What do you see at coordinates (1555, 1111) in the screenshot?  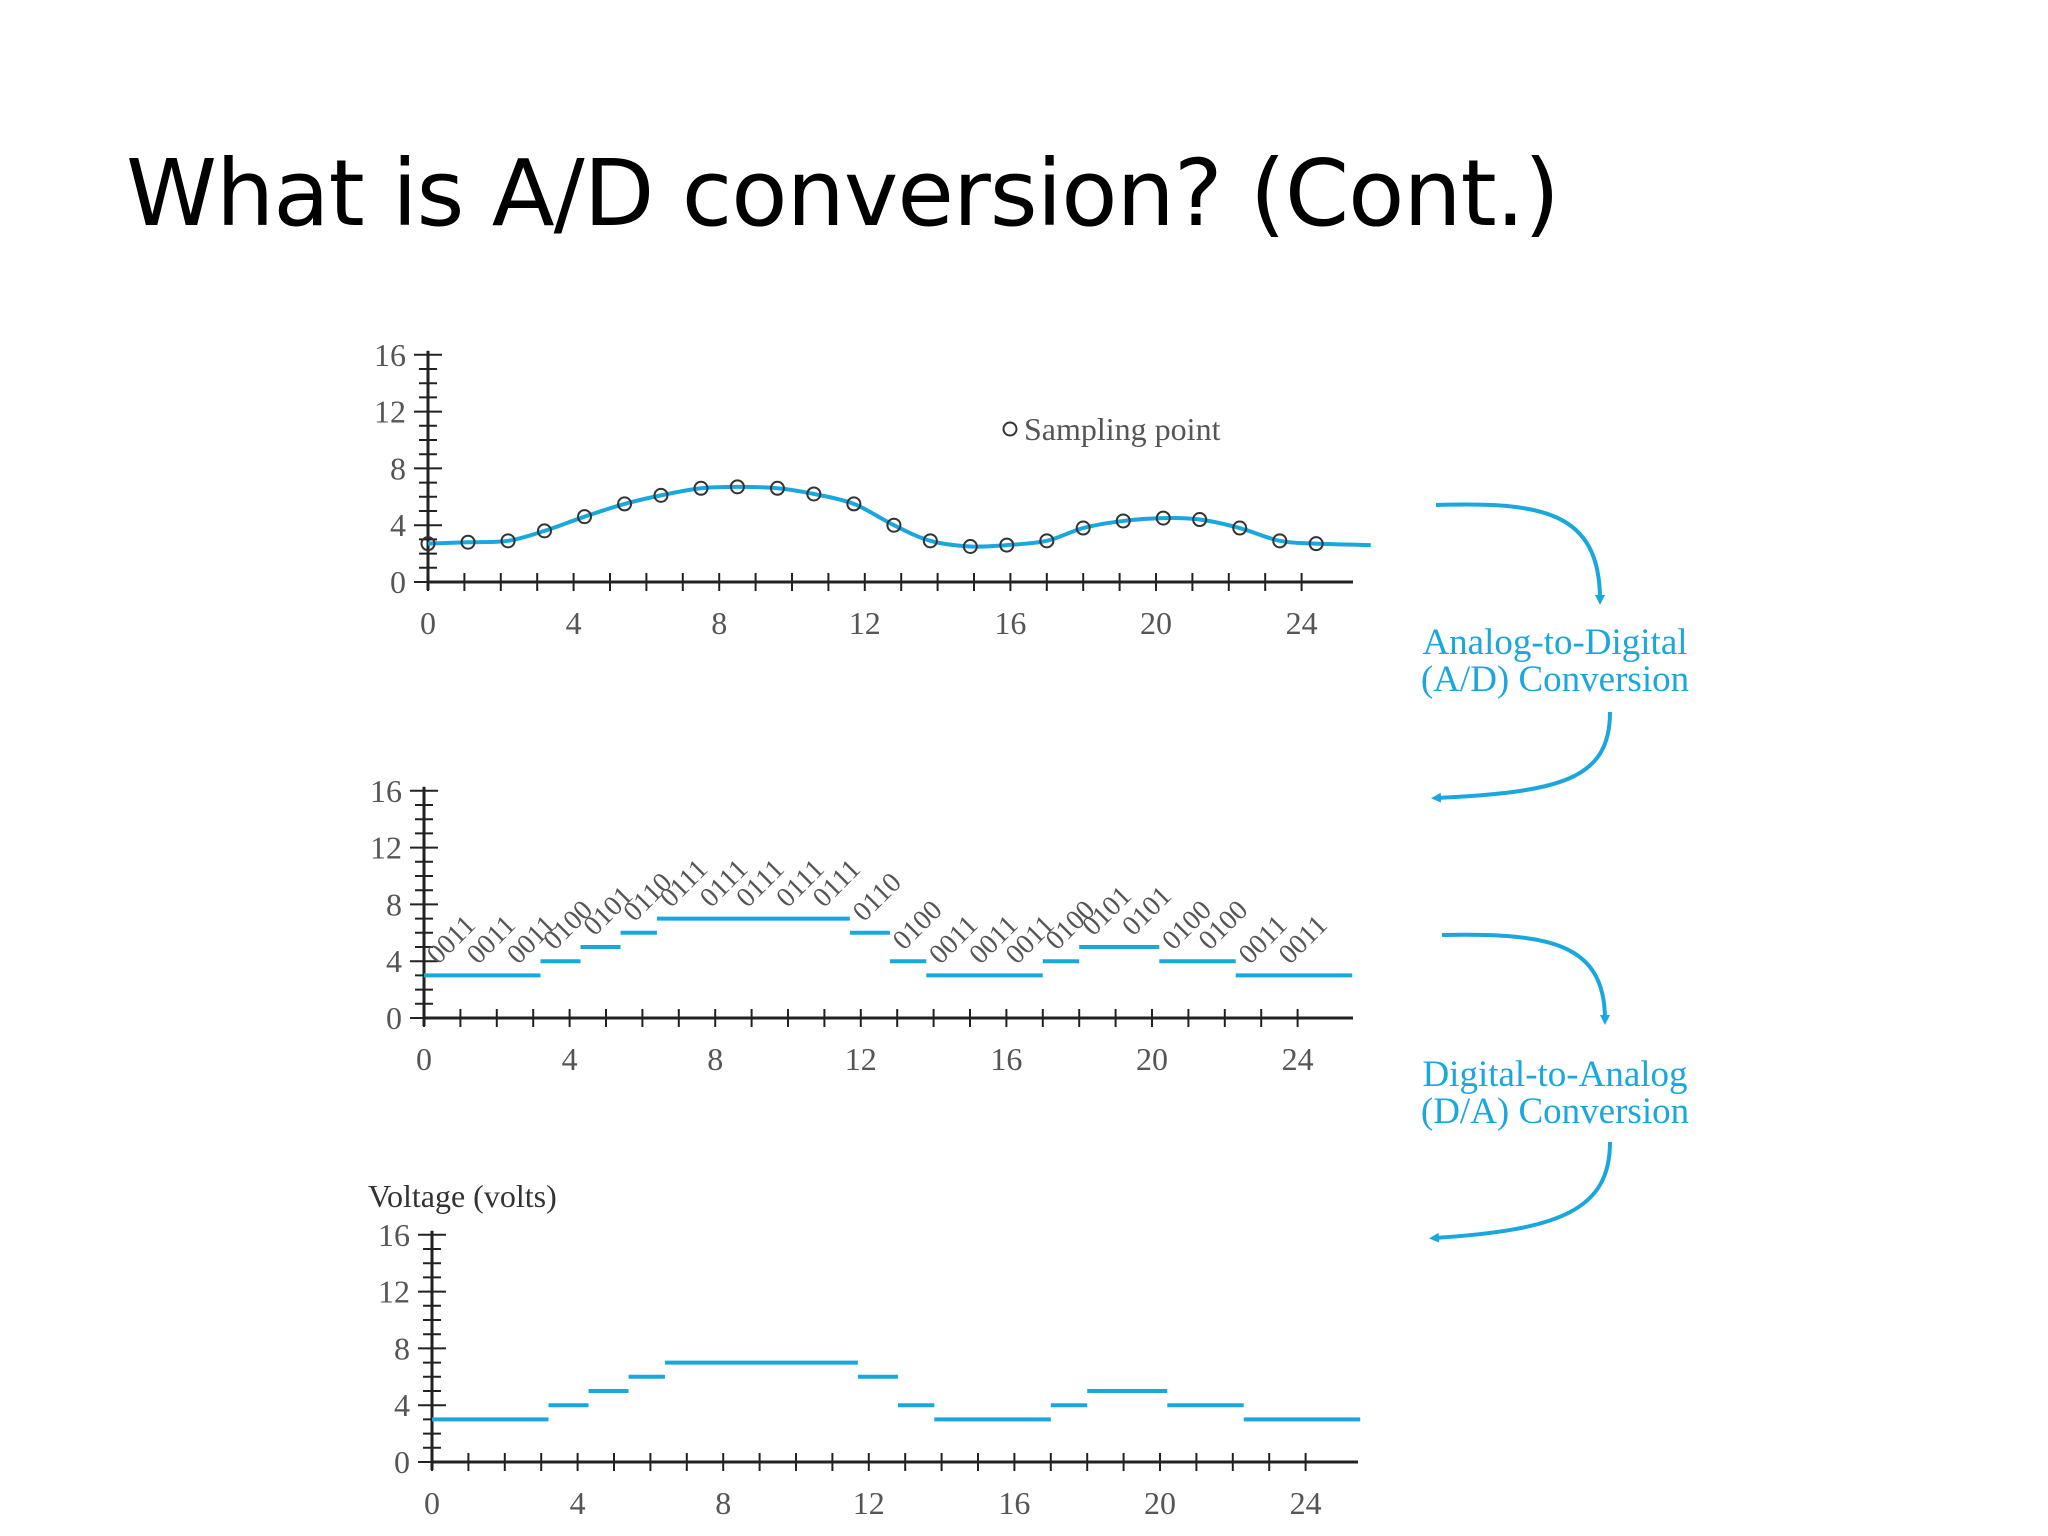 I see `da-label-line2: (D/A) Conversion` at bounding box center [1555, 1111].